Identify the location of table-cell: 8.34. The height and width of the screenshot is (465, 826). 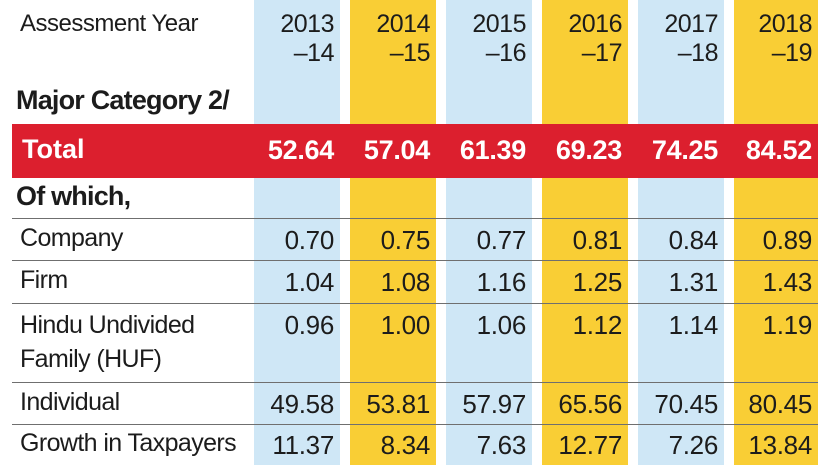
(405, 445).